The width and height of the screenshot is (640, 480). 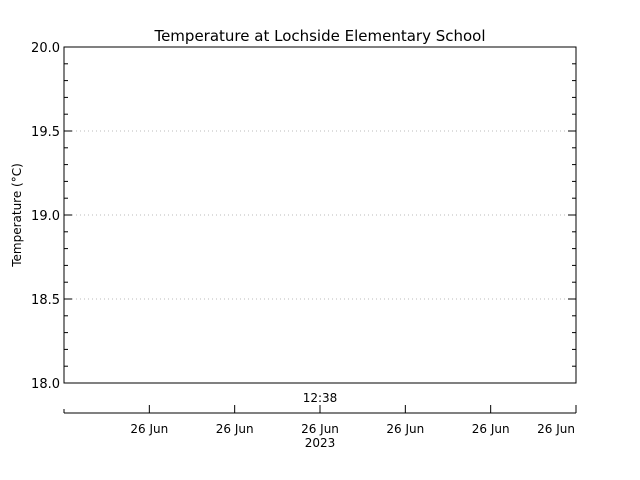 I want to click on y-axis-label: Temperature (°C), so click(x=17, y=215).